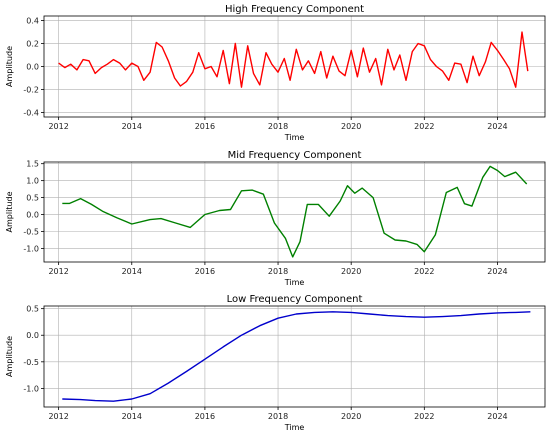  Describe the element at coordinates (424, 126) in the screenshot. I see `high-x-tick-label: 2022` at that location.